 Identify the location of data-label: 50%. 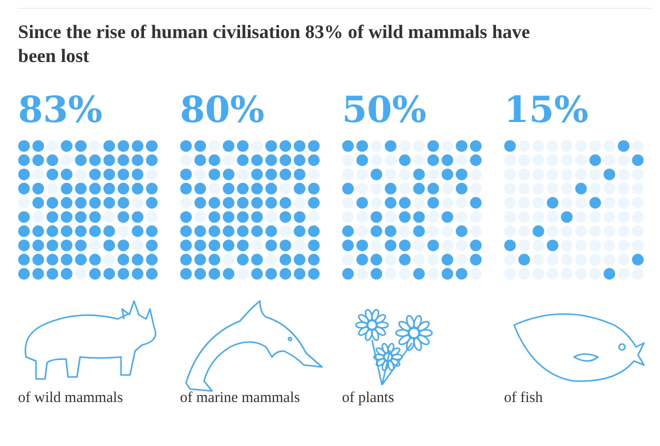
(384, 110).